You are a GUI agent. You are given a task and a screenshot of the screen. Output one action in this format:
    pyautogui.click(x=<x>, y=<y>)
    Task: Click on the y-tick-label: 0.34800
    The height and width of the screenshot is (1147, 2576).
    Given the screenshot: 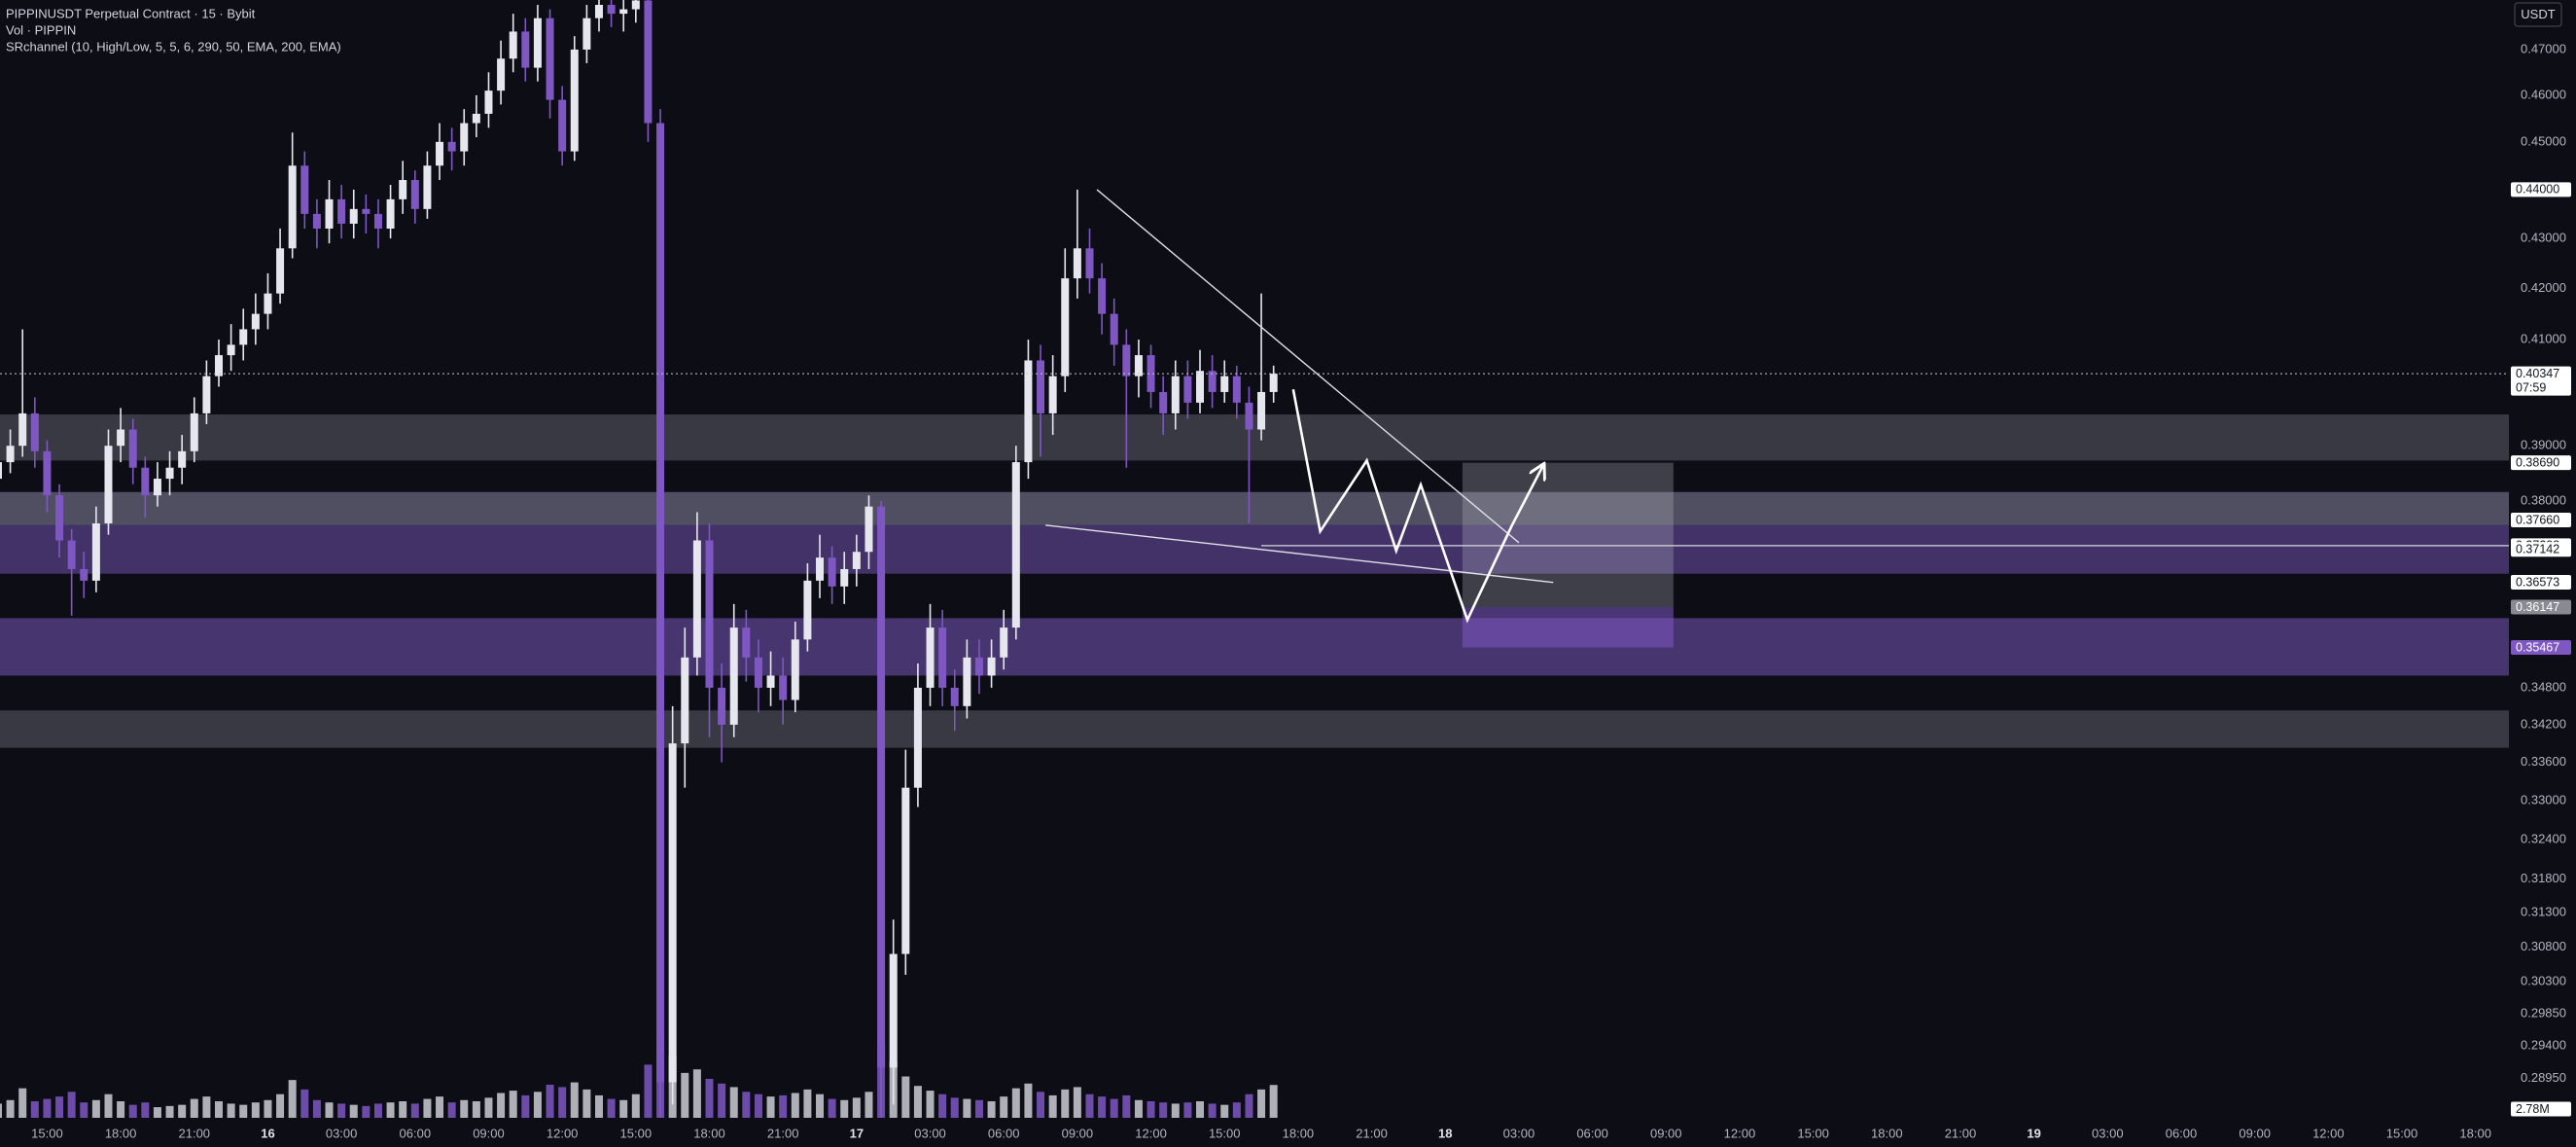 What is the action you would take?
    pyautogui.click(x=2544, y=686)
    